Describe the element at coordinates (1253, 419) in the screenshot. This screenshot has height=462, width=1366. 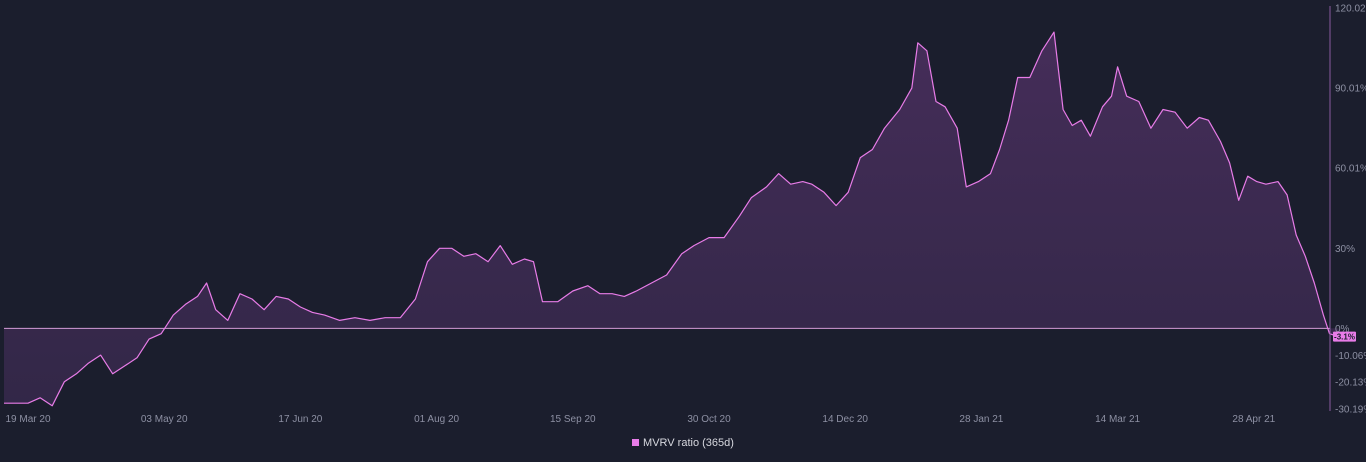
I see `x-tick-label: 28 Apr 21` at that location.